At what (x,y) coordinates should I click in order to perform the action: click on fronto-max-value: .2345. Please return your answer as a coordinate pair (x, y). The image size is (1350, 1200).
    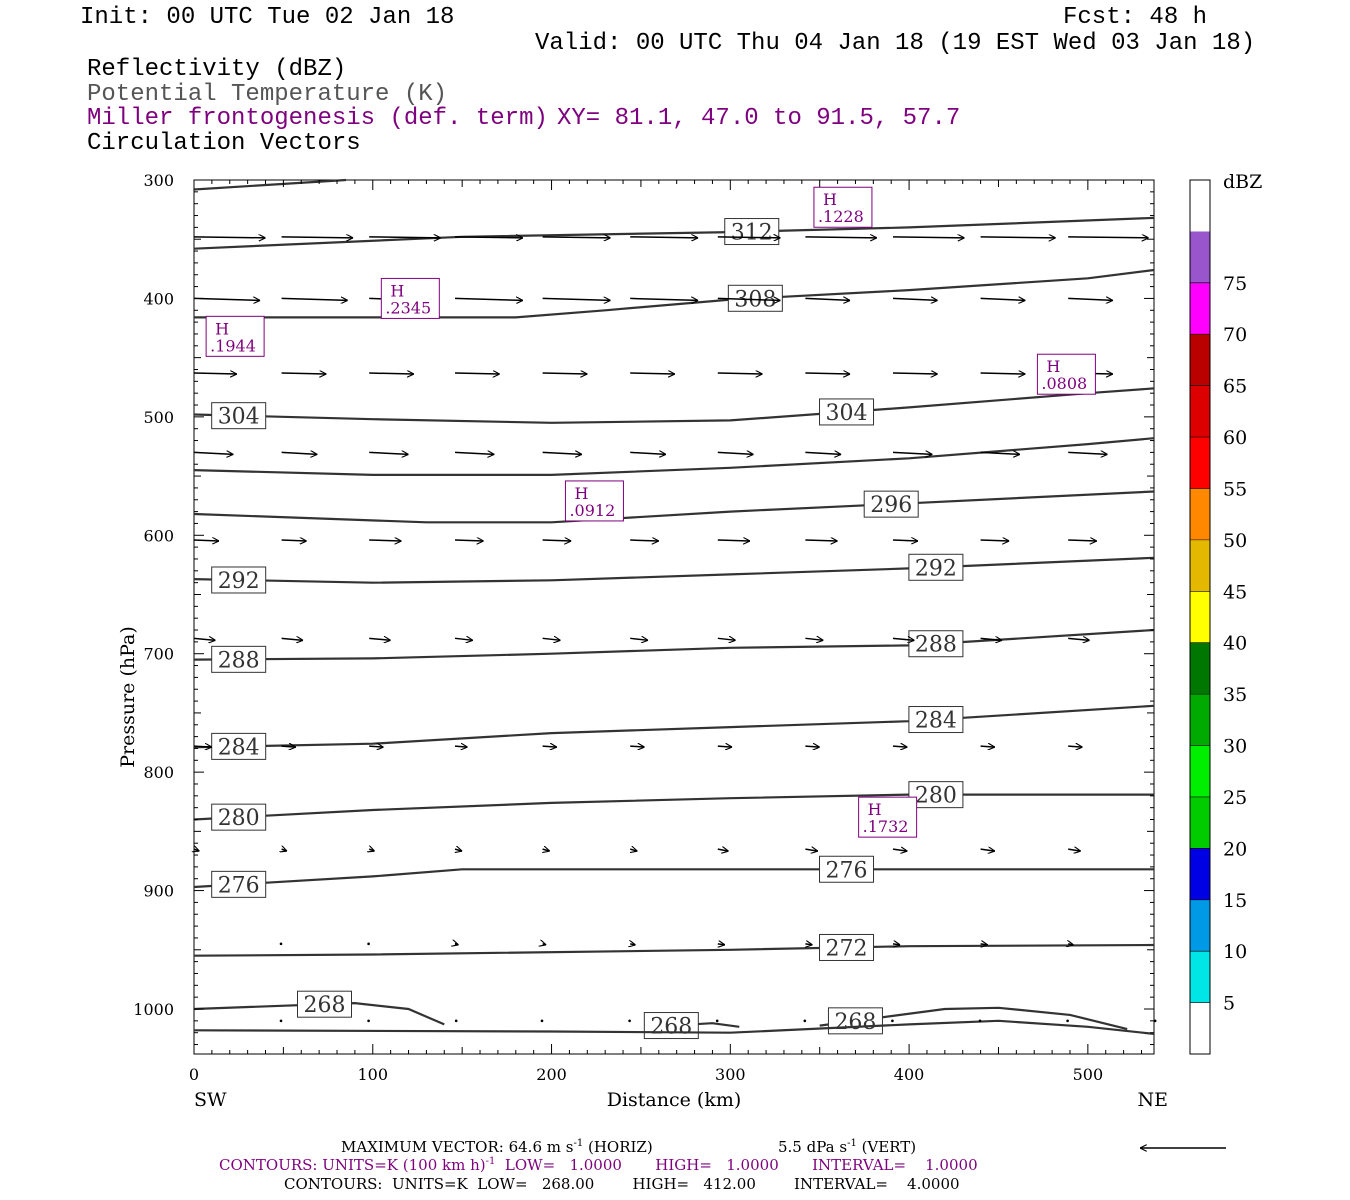
    Looking at the image, I should click on (408, 307).